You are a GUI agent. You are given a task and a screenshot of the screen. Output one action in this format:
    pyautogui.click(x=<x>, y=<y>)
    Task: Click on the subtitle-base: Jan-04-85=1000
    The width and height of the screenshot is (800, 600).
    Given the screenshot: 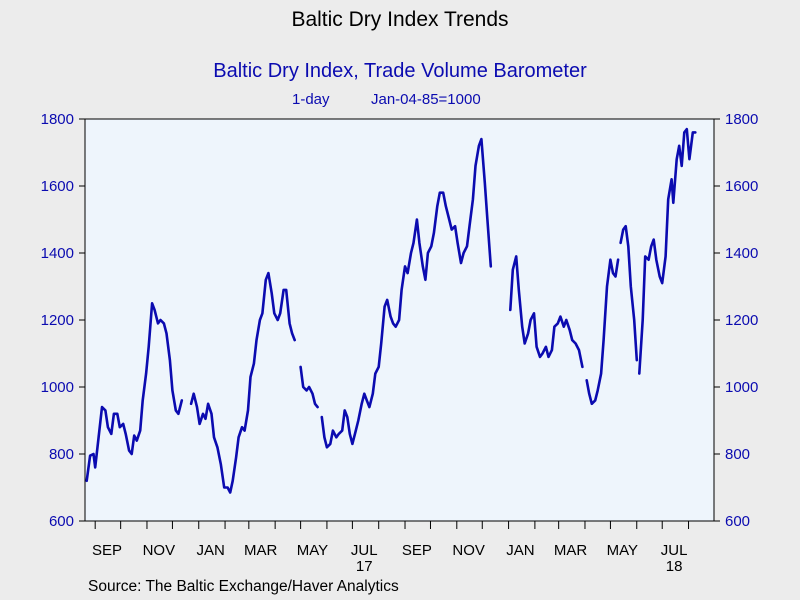 What is the action you would take?
    pyautogui.click(x=426, y=99)
    